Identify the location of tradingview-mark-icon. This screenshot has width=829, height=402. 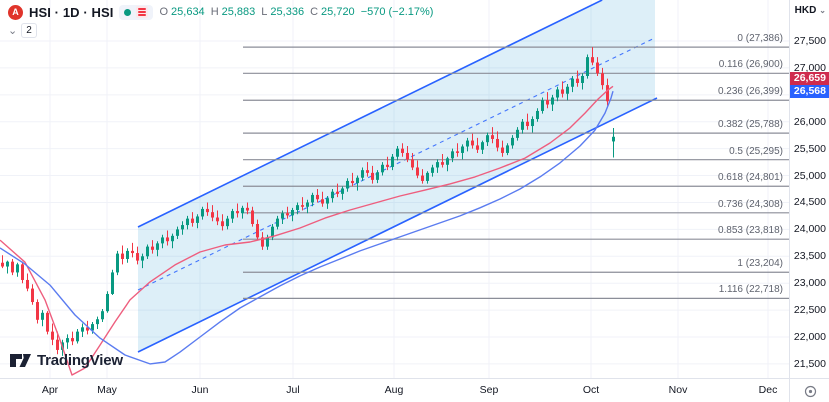
(20, 360).